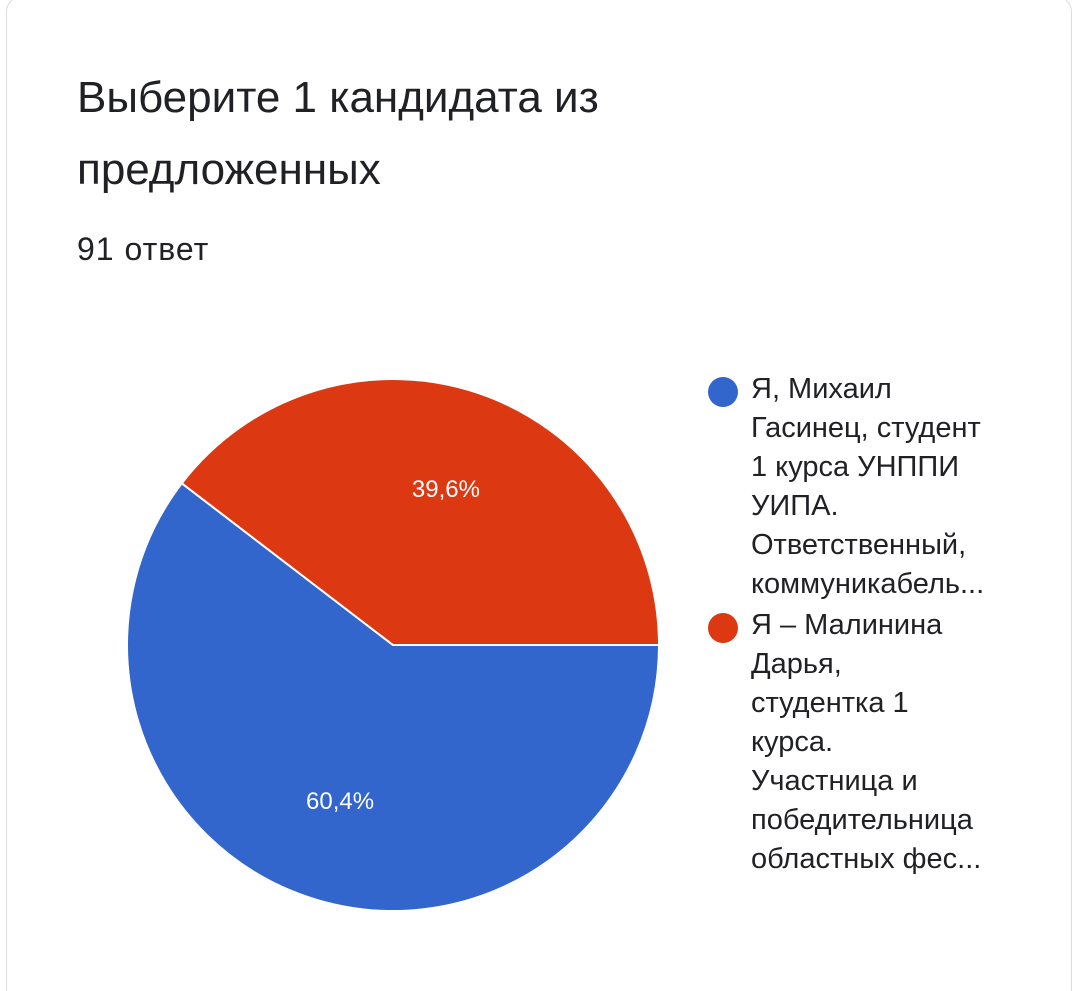 The image size is (1080, 991). Describe the element at coordinates (723, 392) in the screenshot. I see `legend-swatch-blue` at that location.